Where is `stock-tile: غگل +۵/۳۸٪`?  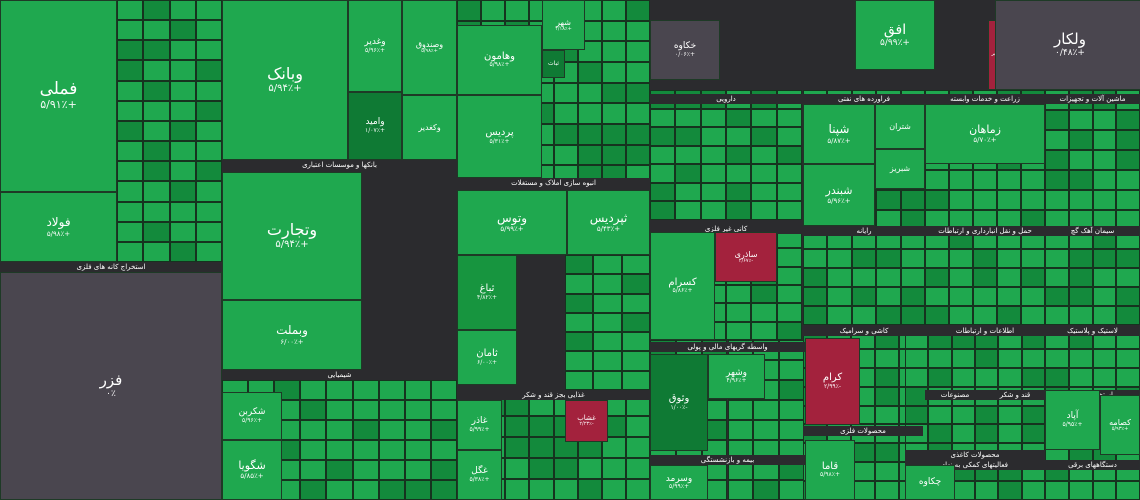
stock-tile: غگل +۵/۳۸٪ is located at coordinates (479, 475).